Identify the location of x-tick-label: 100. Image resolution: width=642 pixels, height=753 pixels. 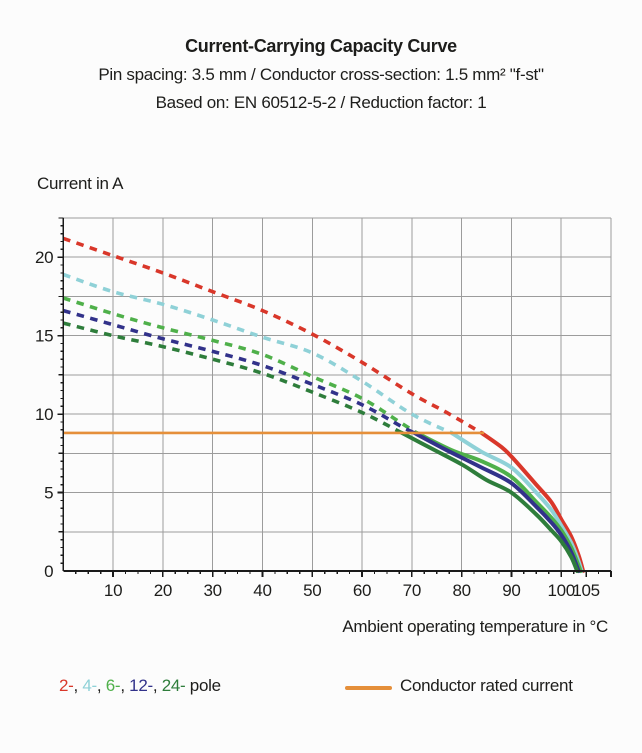
(560, 590).